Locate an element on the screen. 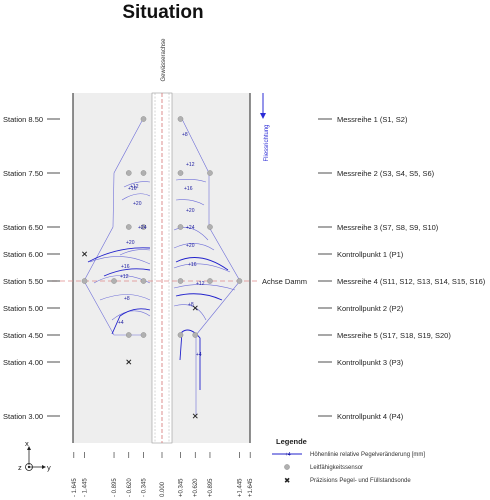 Image resolution: width=490 pixels, height=500 pixels. row-label: Kontrollpunkt 1 (P1) is located at coordinates (370, 254).